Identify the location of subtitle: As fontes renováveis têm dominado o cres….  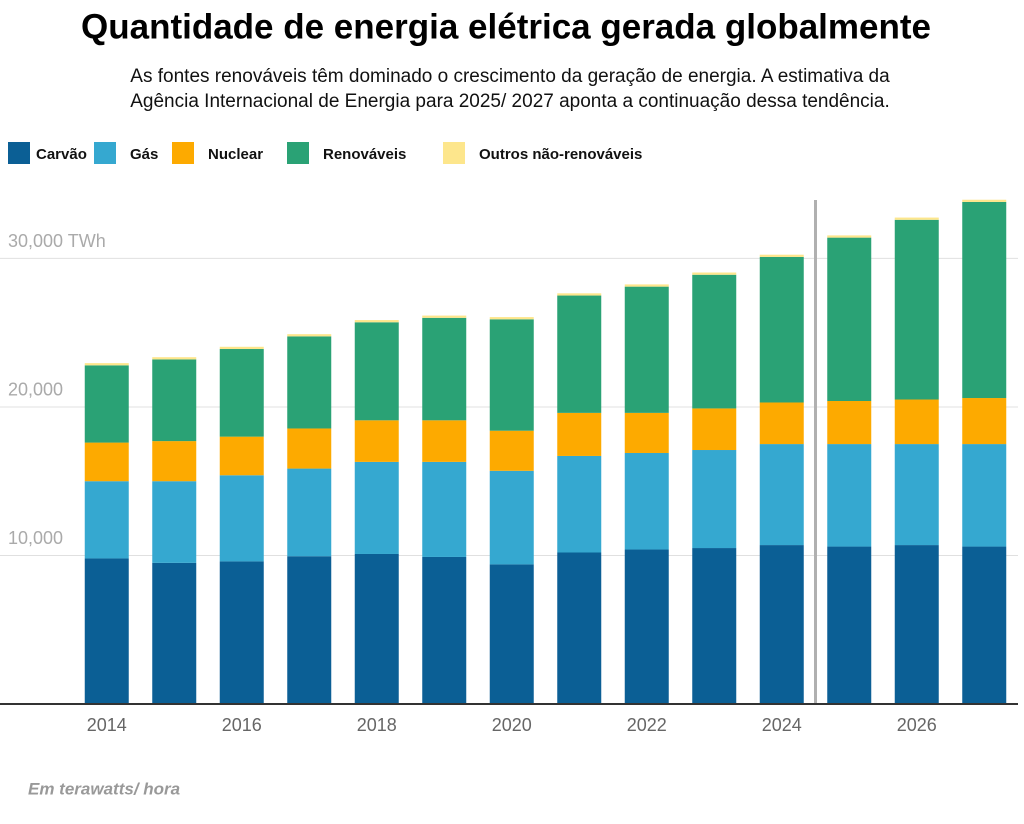
(510, 76).